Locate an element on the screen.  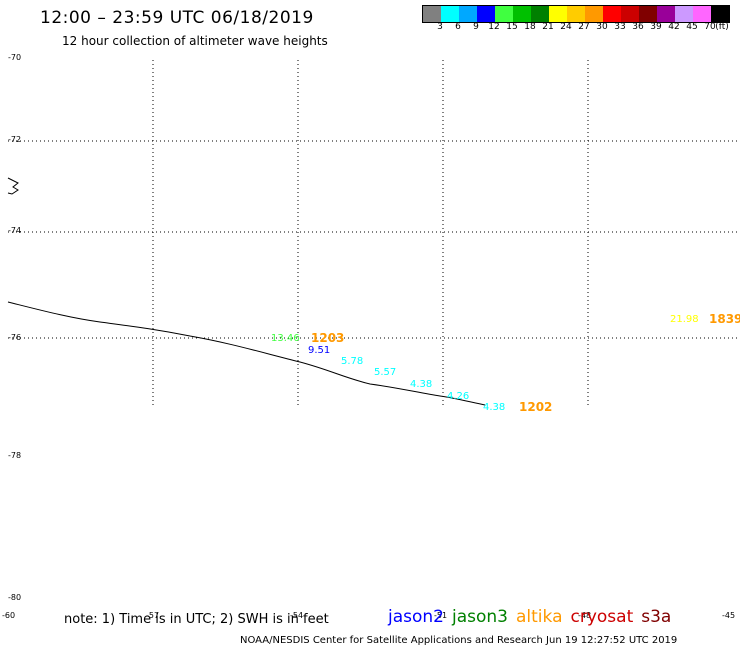
legend-tick-label: 36 is located at coordinates (638, 27).